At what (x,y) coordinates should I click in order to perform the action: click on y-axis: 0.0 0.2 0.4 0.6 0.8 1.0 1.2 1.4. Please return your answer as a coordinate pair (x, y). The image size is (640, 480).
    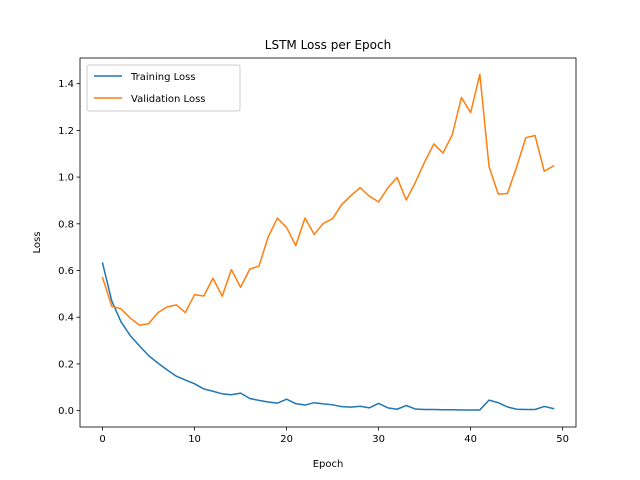
    Looking at the image, I should click on (69, 248).